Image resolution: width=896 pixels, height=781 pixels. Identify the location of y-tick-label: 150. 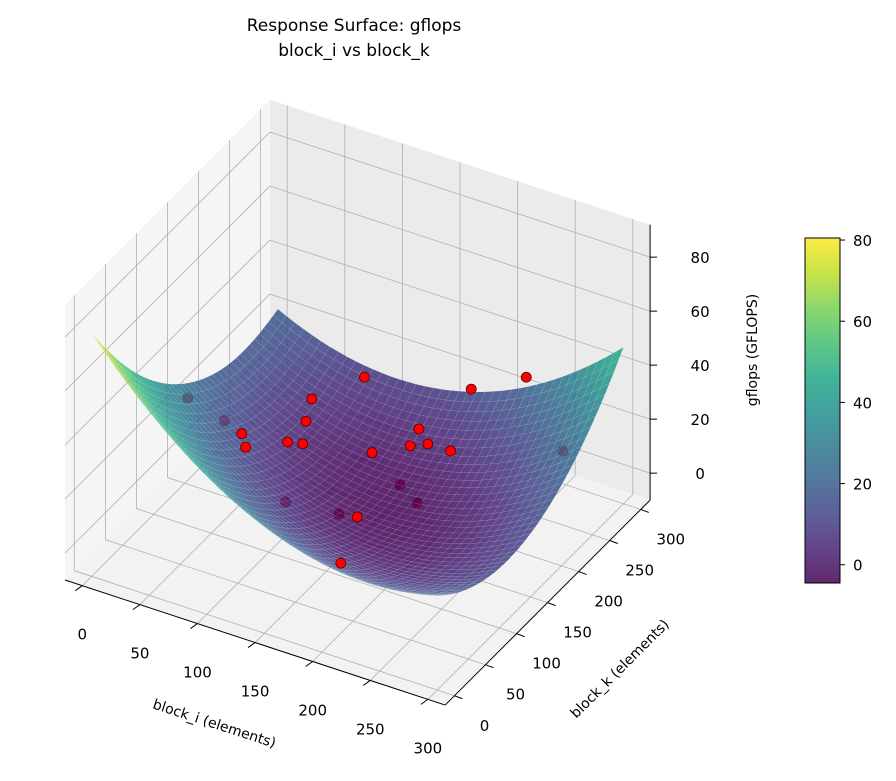
(577, 633).